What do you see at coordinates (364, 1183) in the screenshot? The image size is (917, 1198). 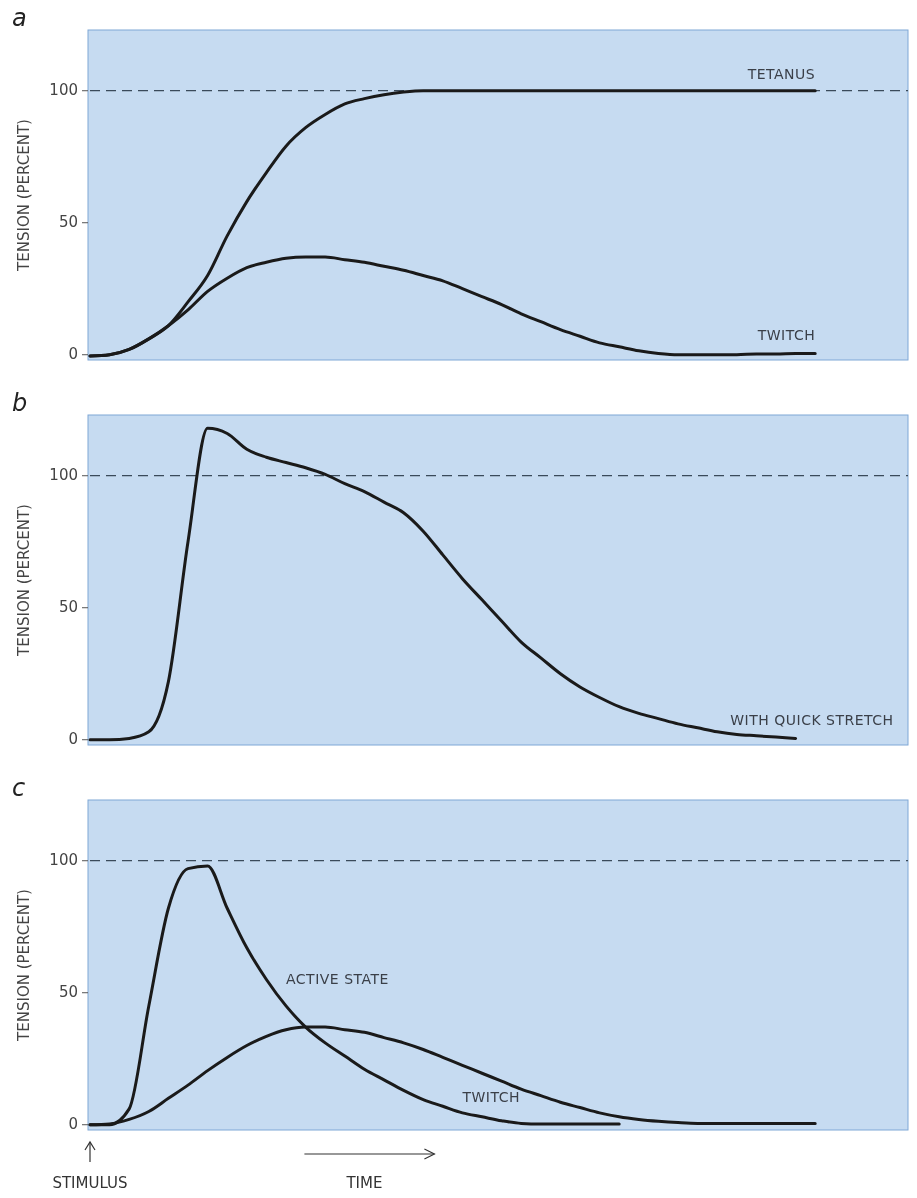 I see `text: TIME` at bounding box center [364, 1183].